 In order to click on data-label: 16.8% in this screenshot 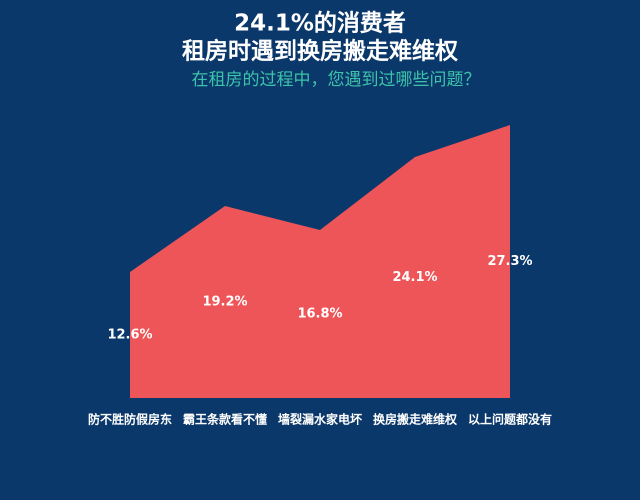, I will do `click(319, 314)`.